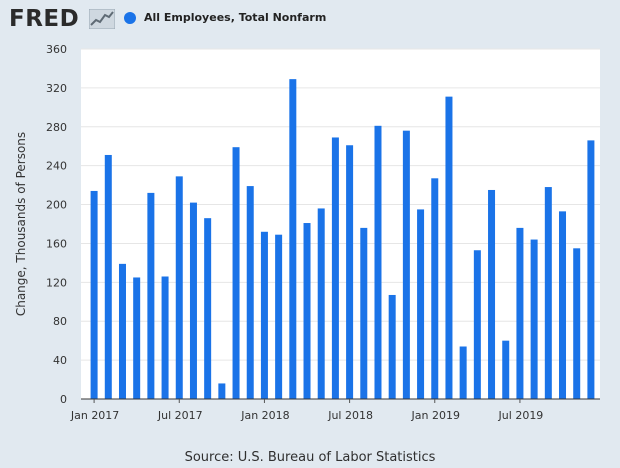 Image resolution: width=620 pixels, height=468 pixels. What do you see at coordinates (102, 19) in the screenshot?
I see `line-chart-icon` at bounding box center [102, 19].